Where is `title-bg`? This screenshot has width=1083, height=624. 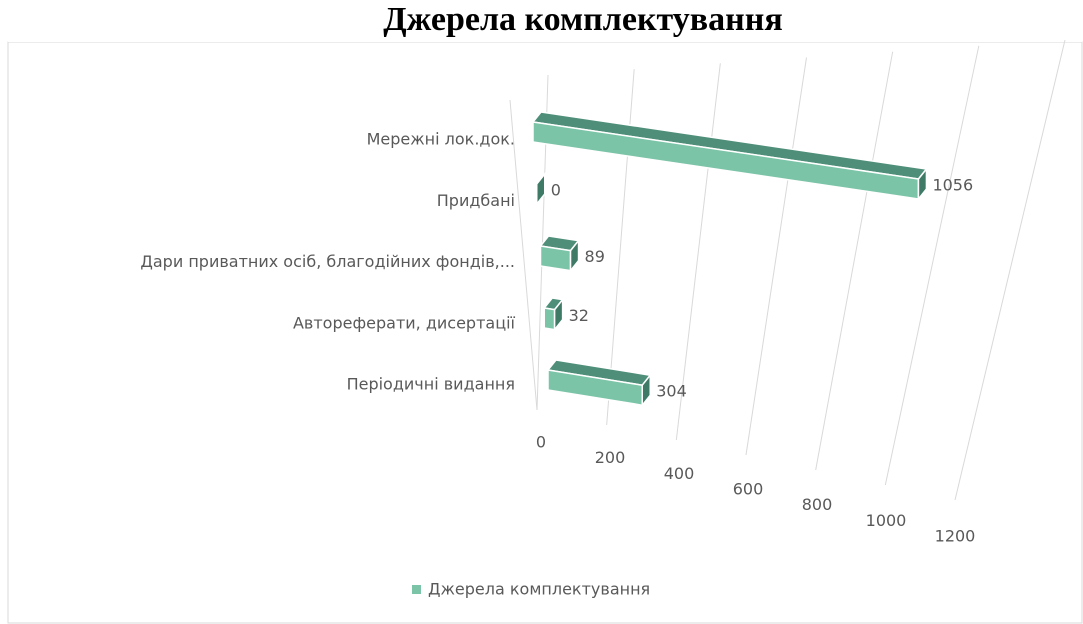
title-bg is located at coordinates (545, 21).